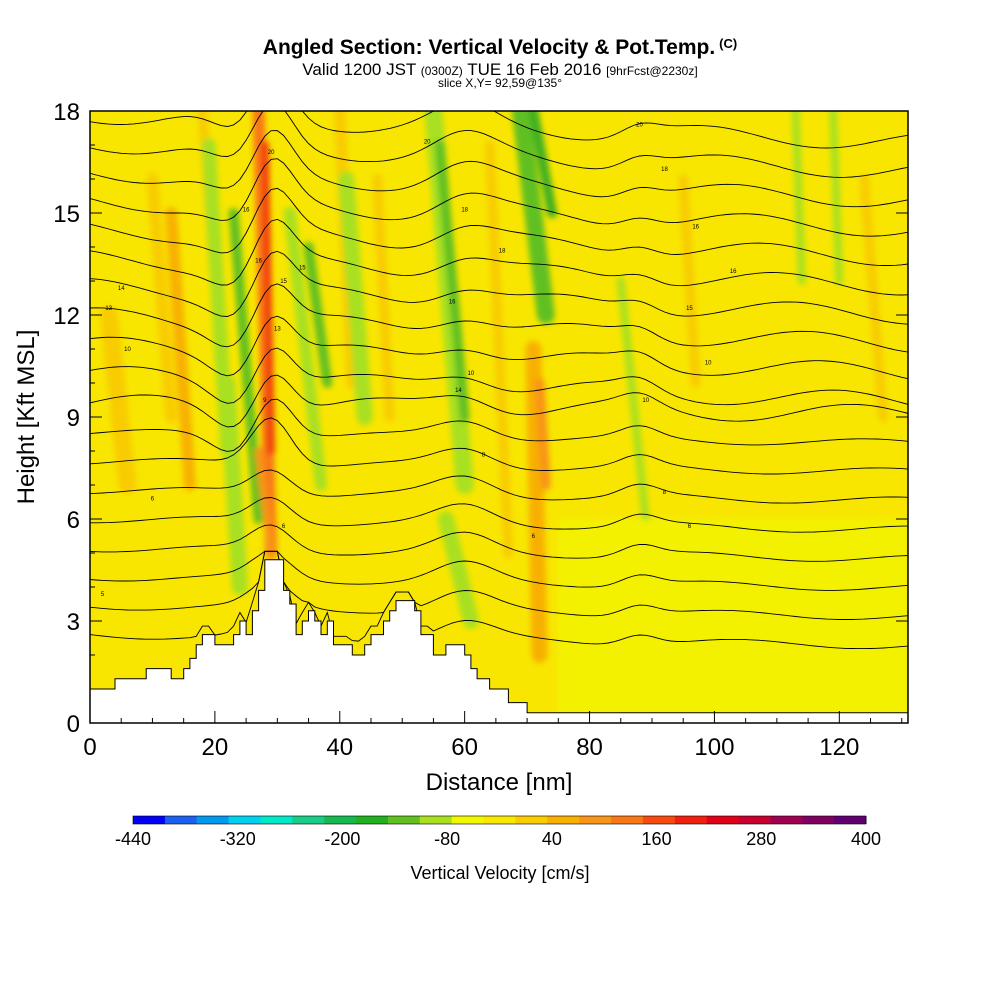 The image size is (1000, 1000). Describe the element at coordinates (458, 391) in the screenshot. I see `contour-label: 14` at that location.